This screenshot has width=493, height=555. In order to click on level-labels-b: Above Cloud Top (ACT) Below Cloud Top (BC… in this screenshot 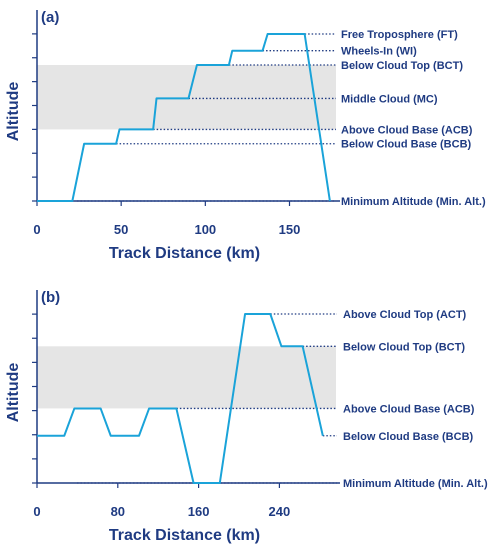, I will do `click(415, 399)`.